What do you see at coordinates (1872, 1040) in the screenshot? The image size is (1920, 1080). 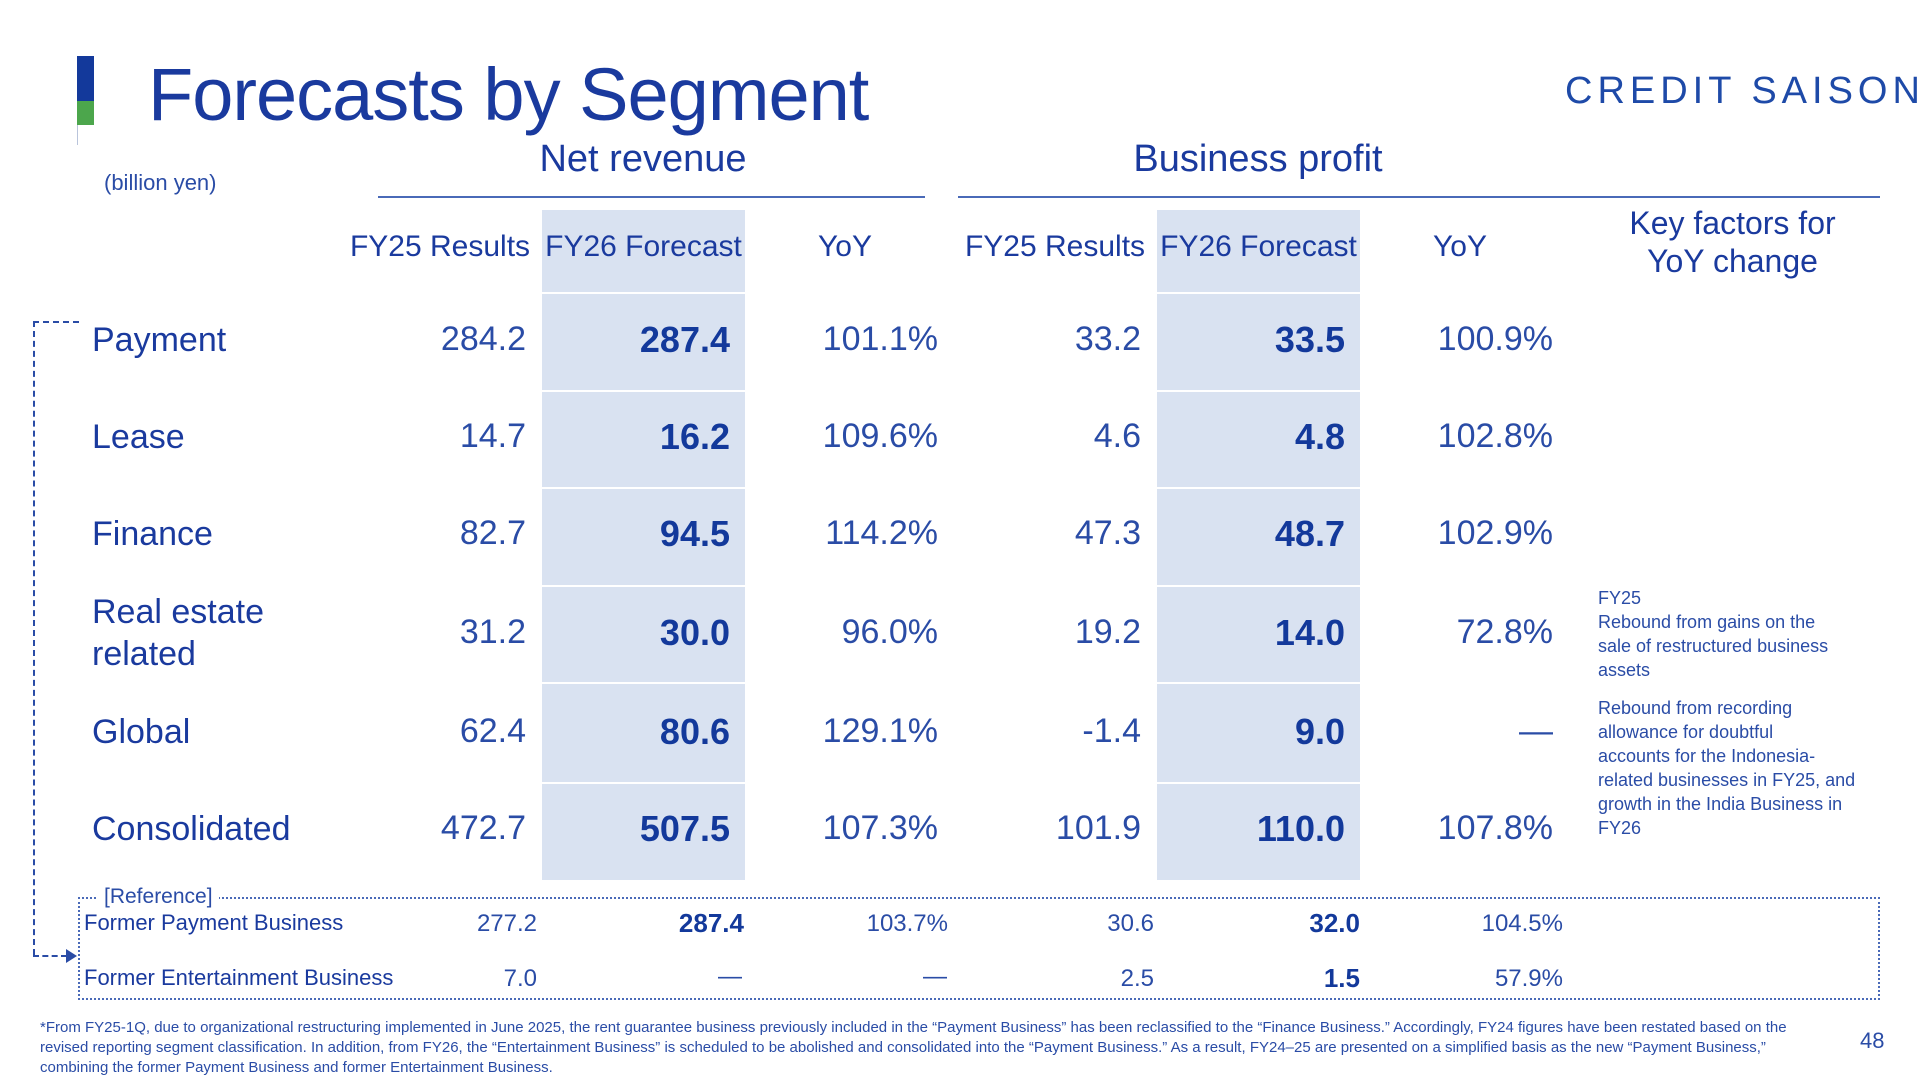 I see `page-number: 48` at bounding box center [1872, 1040].